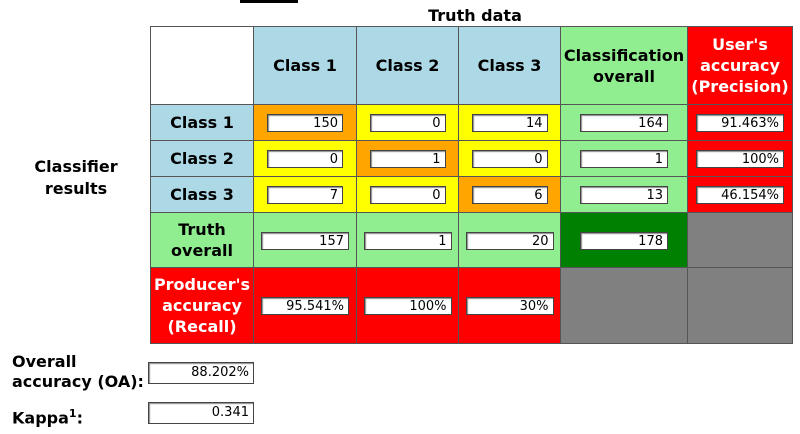  Describe the element at coordinates (407, 195) in the screenshot. I see `cell-r3-c2: 0` at that location.